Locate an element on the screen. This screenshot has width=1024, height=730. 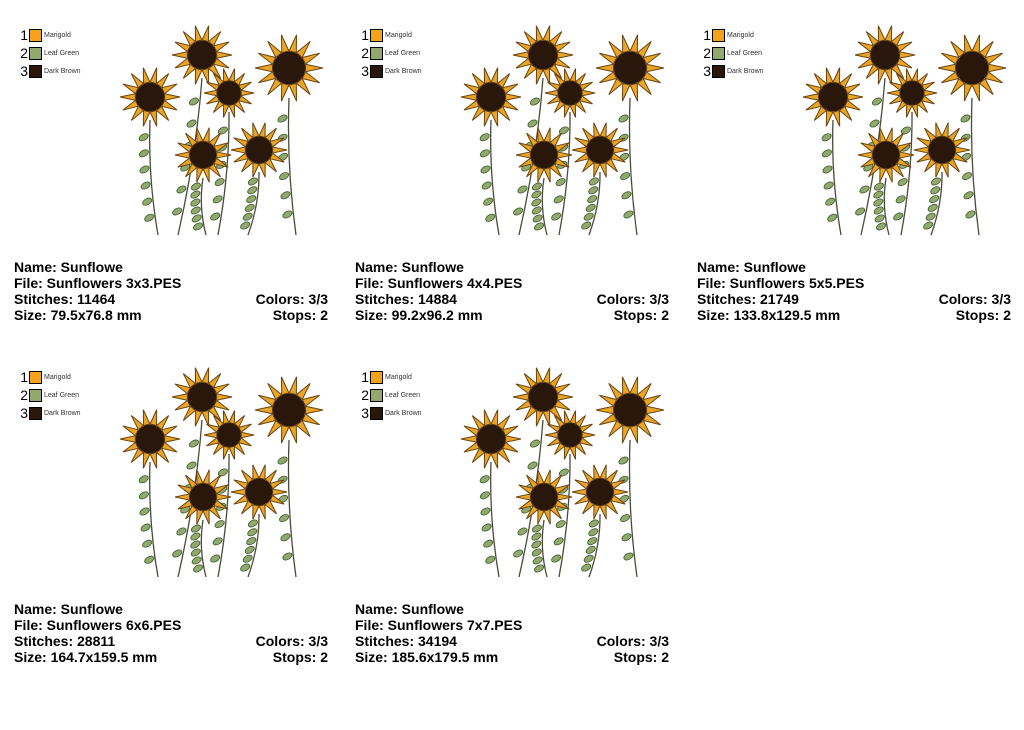
design-size: Size: 99.2x96.2 mm is located at coordinates (419, 315).